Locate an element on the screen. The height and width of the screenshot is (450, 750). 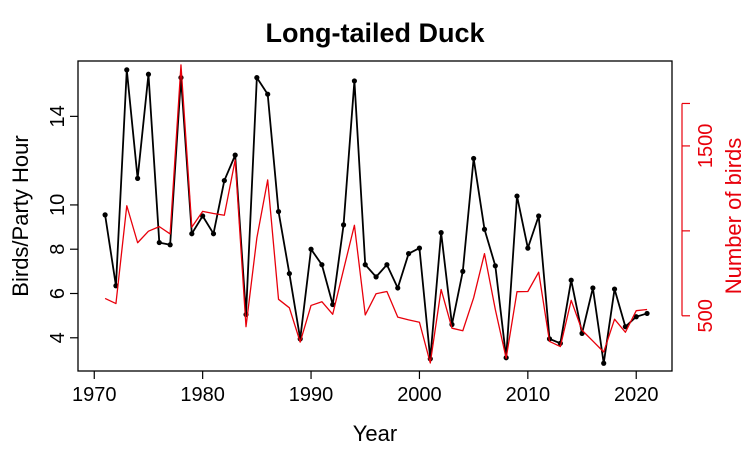
y2-tick-label: 1500 is located at coordinates (706, 146).